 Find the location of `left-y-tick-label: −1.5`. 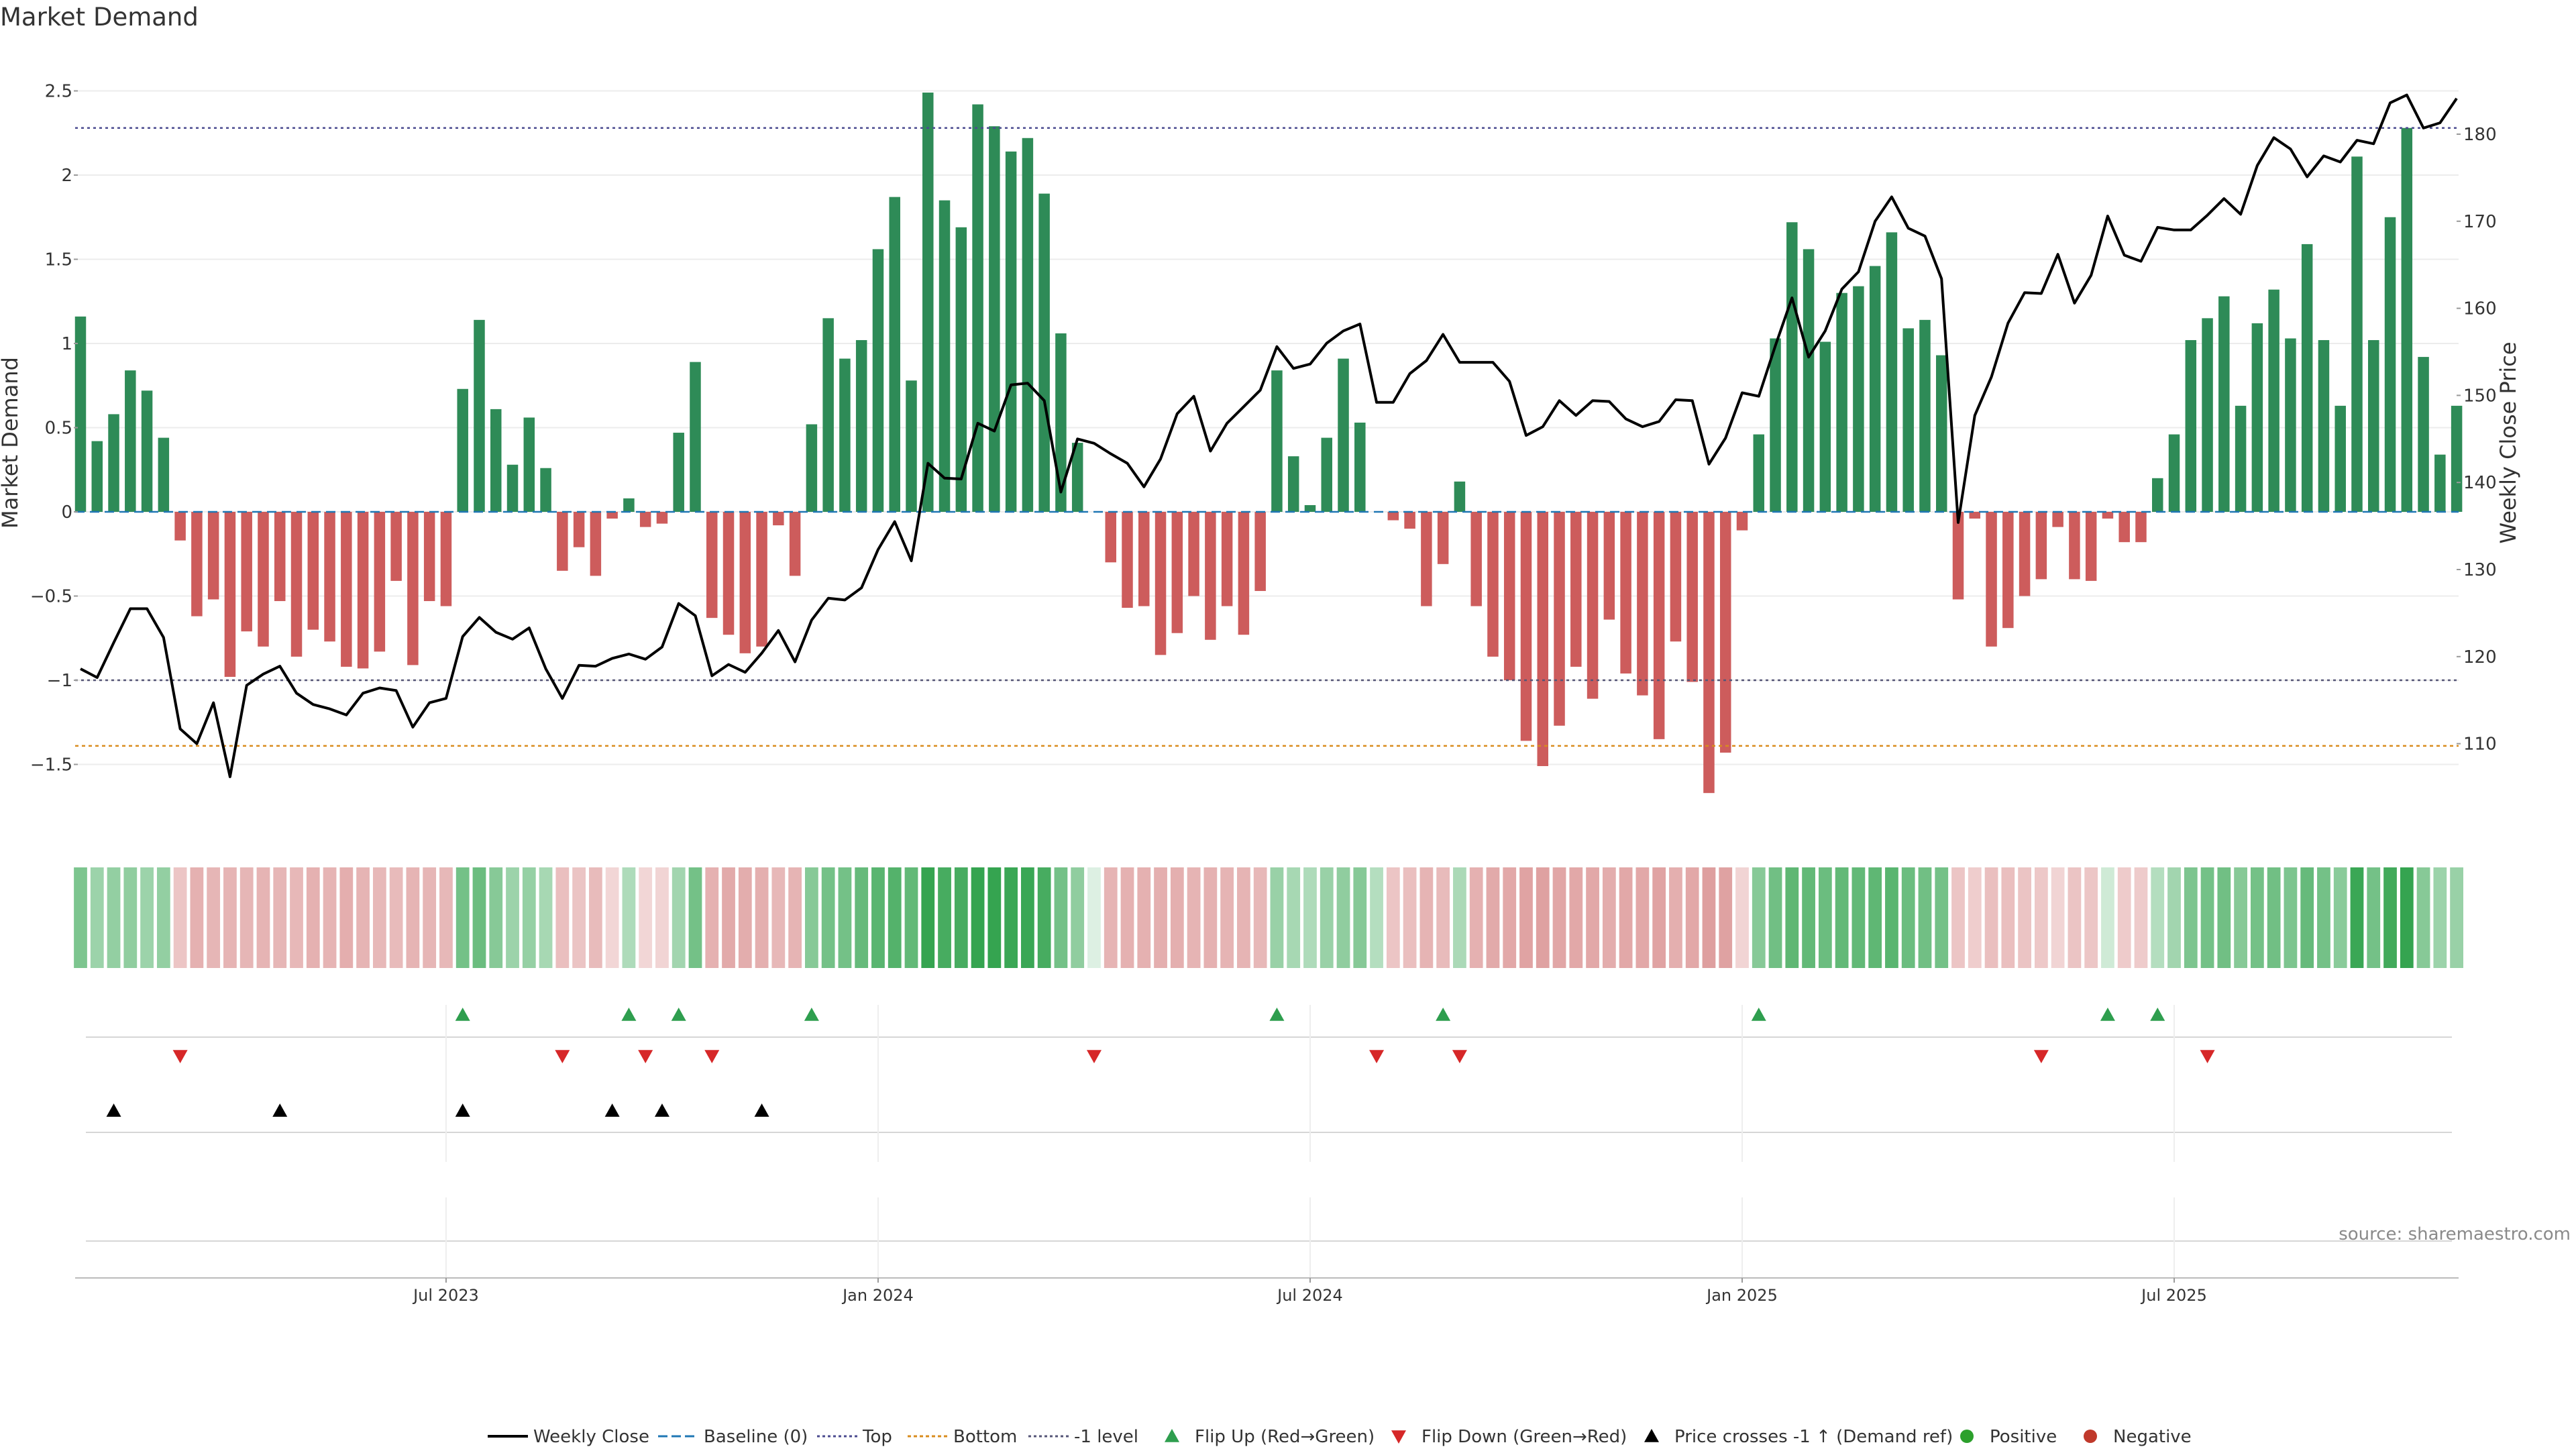

left-y-tick-label: −1.5 is located at coordinates (51, 765).